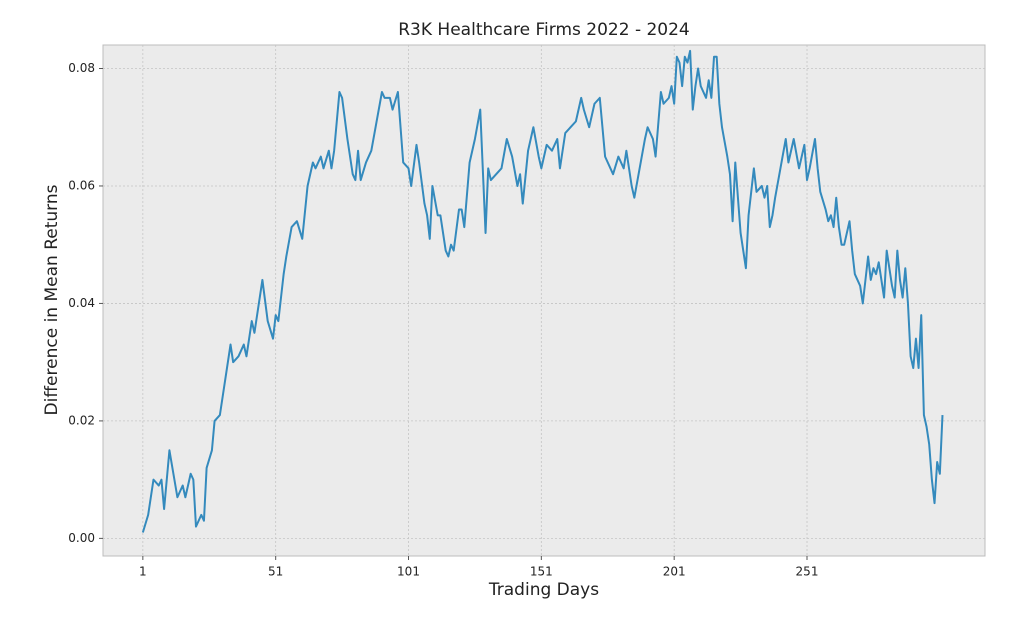 The height and width of the screenshot is (618, 1034). What do you see at coordinates (541, 572) in the screenshot?
I see `x-tick-label: 151` at bounding box center [541, 572].